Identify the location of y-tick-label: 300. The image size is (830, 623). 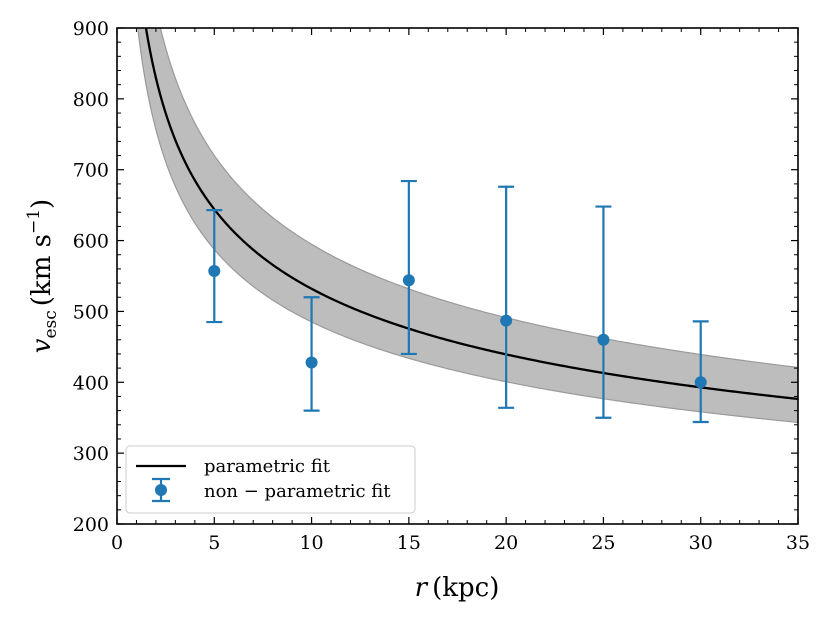
(91, 454).